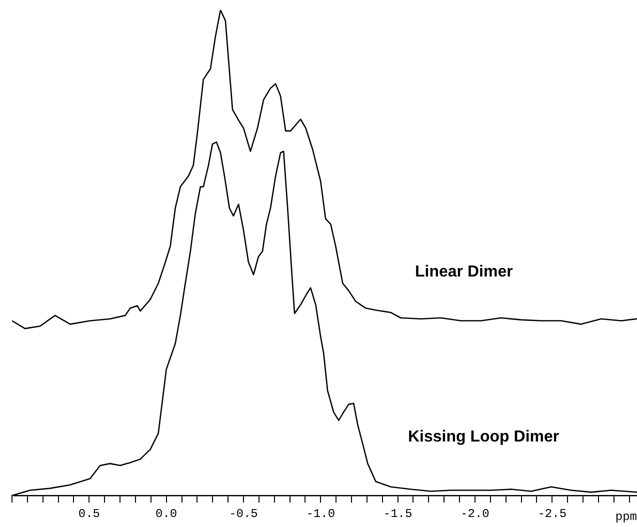  Describe the element at coordinates (484, 437) in the screenshot. I see `text: Kissing Loop Dimer` at that location.